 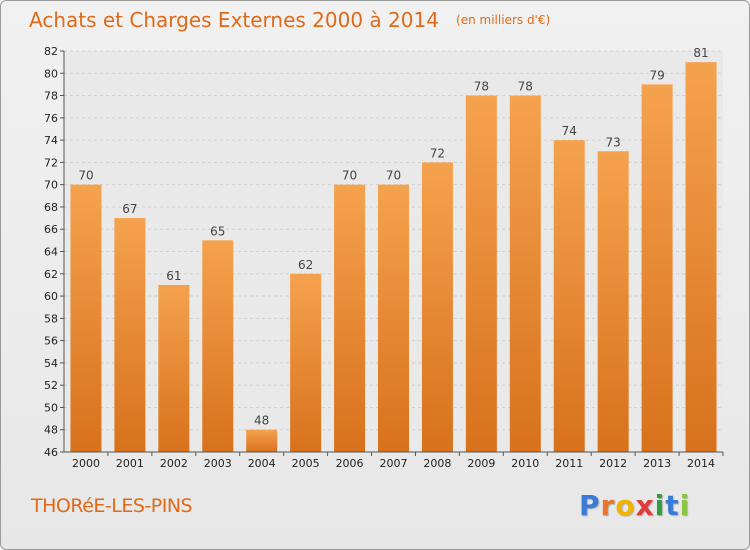 What do you see at coordinates (608, 505) in the screenshot?
I see `logo-letter: r` at bounding box center [608, 505].